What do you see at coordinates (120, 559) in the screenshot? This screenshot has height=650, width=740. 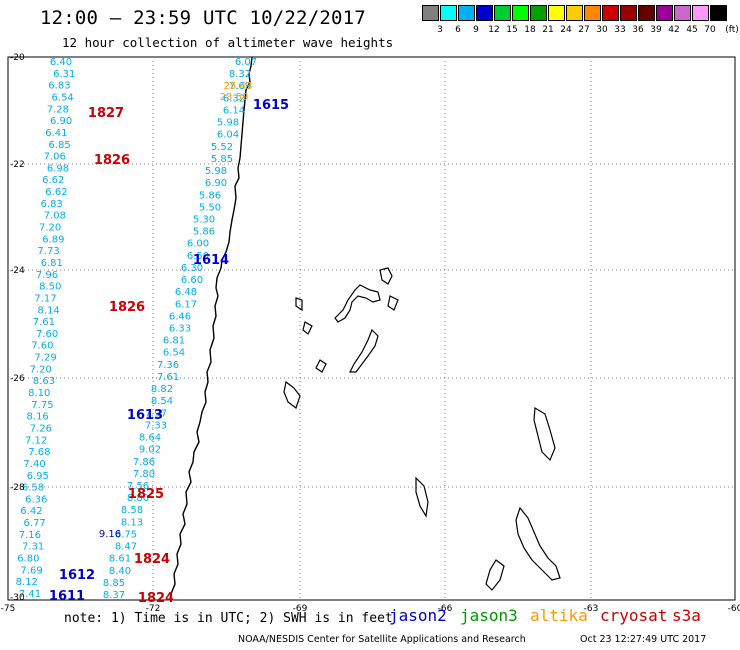 I see `wave-height-value: 8.61` at bounding box center [120, 559].